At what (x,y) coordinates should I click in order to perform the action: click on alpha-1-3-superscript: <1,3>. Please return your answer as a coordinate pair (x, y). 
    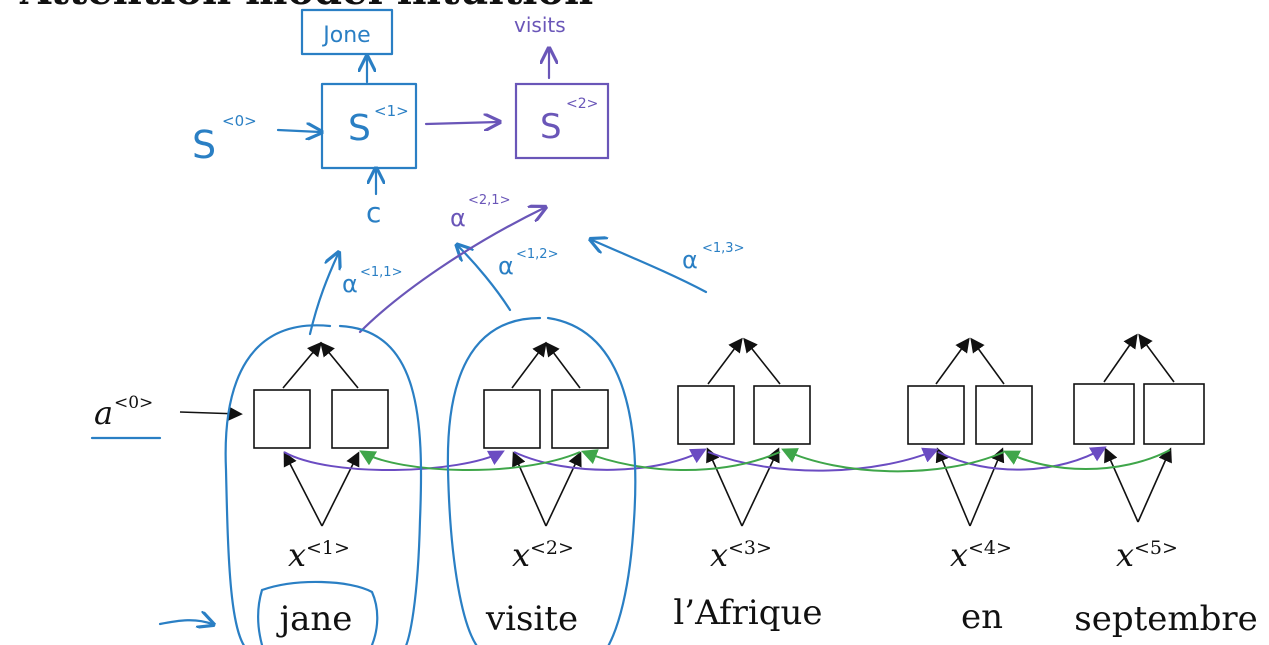
    Looking at the image, I should click on (723, 248).